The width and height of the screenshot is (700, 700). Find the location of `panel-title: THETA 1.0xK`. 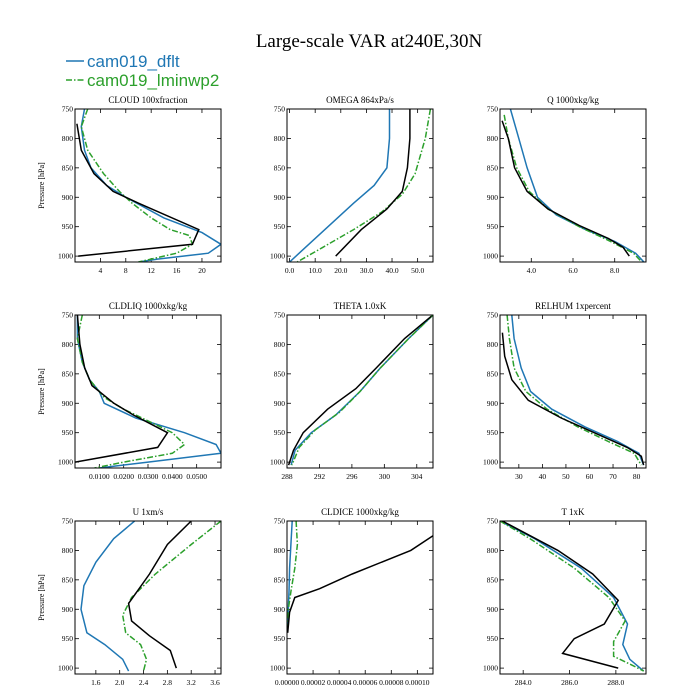

panel-title: THETA 1.0xK is located at coordinates (360, 306).